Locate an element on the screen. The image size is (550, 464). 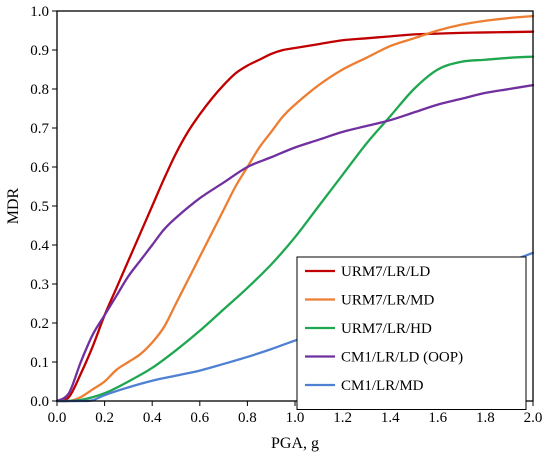
legend-label-1: URM7/LR/LD is located at coordinates (385, 272).